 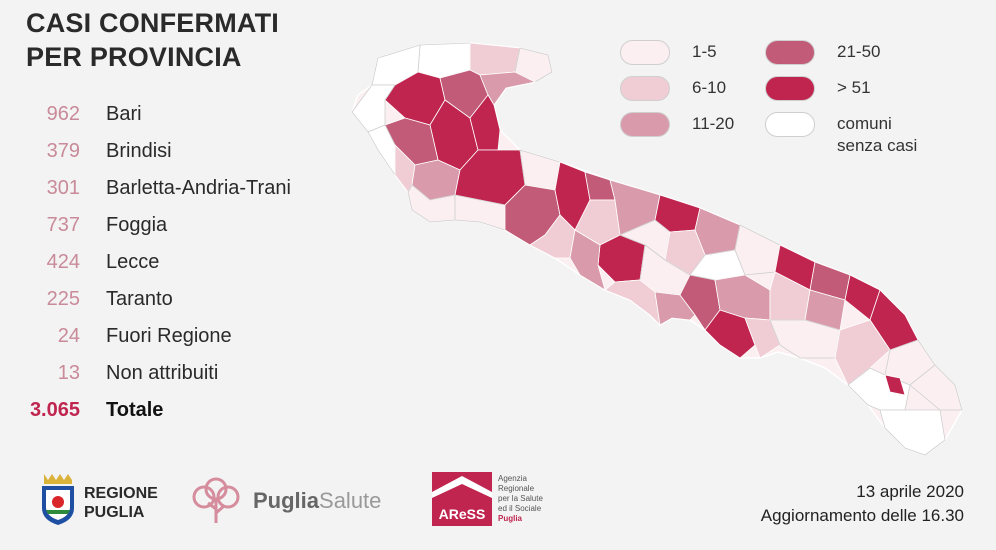 I want to click on legend-label-line-1: comuni, so click(x=864, y=123).